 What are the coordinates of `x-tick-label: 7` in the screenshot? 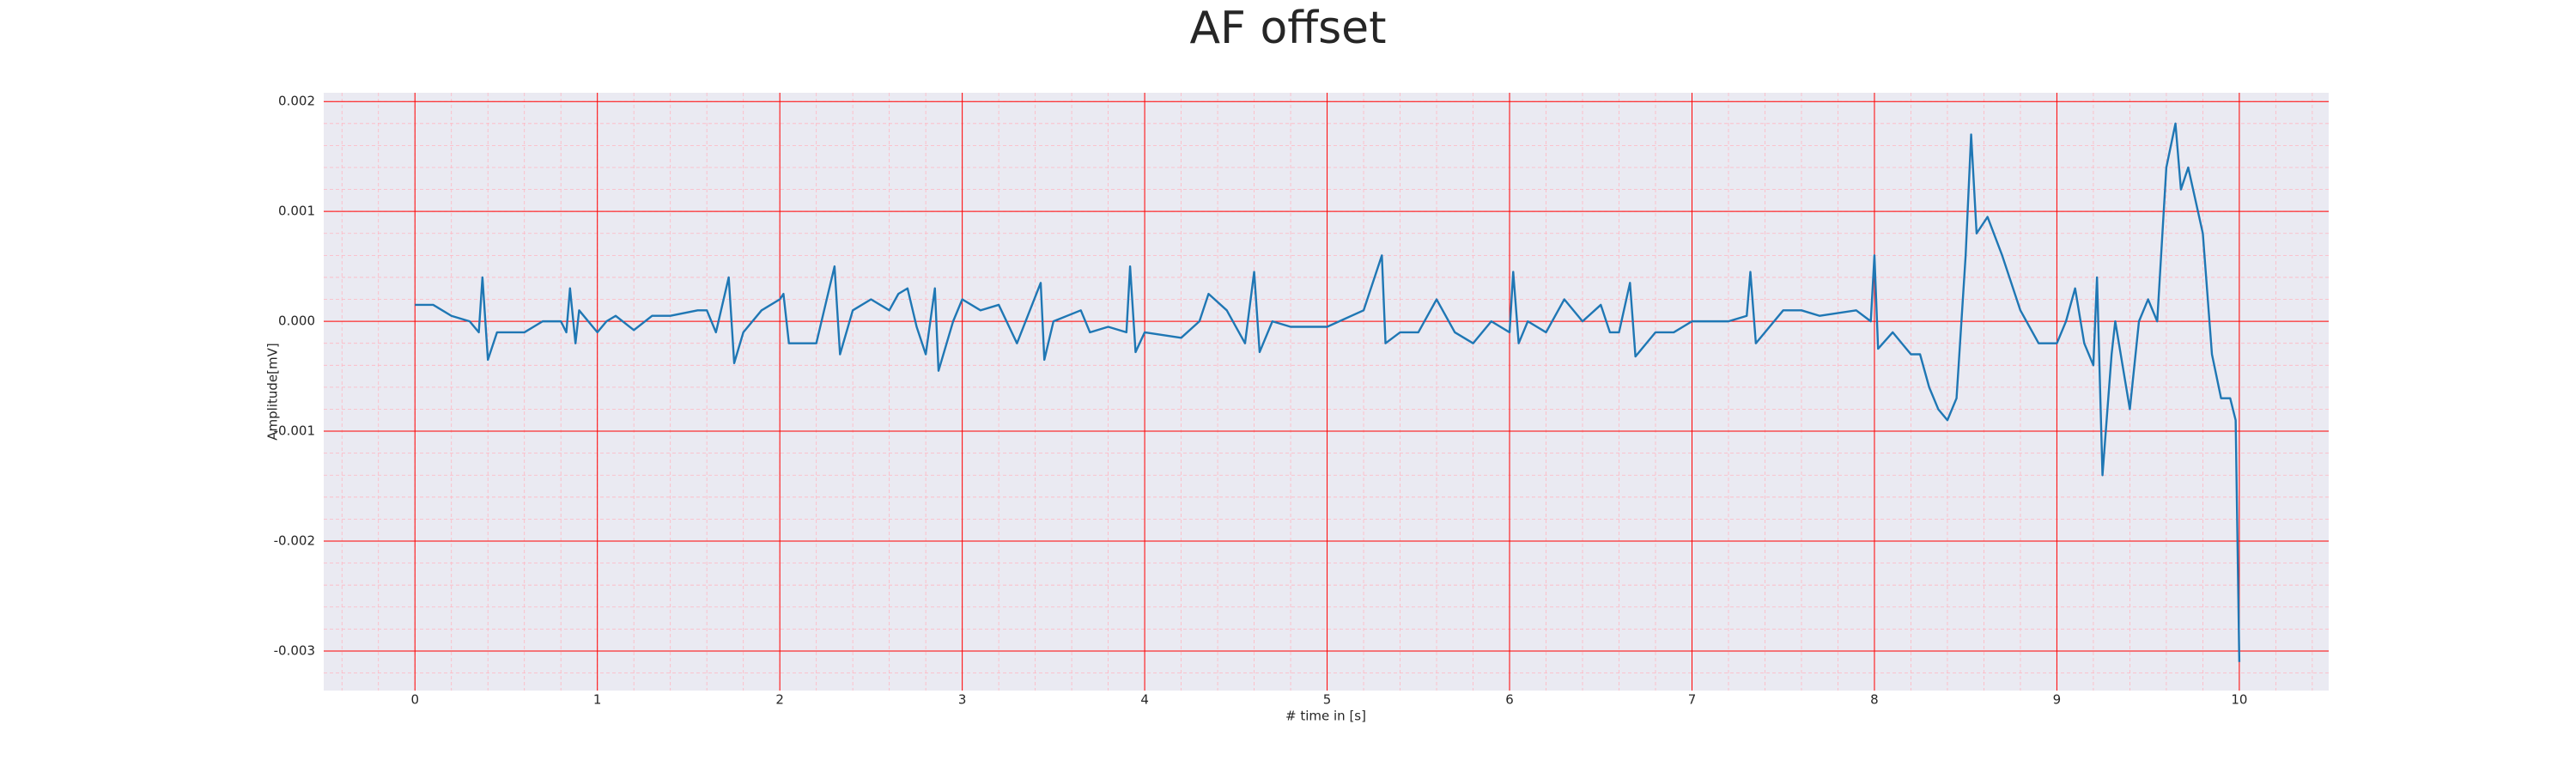 It's located at (1693, 700).